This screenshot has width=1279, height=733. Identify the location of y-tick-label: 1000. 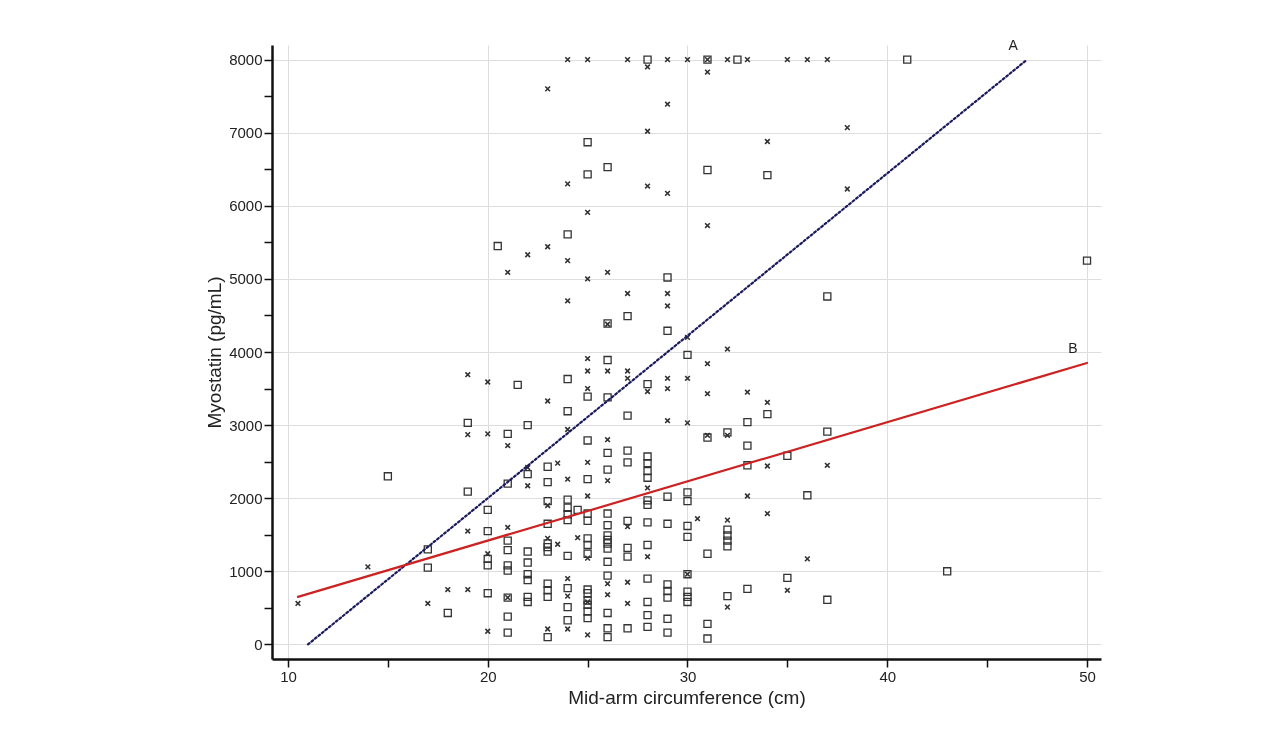
(246, 571).